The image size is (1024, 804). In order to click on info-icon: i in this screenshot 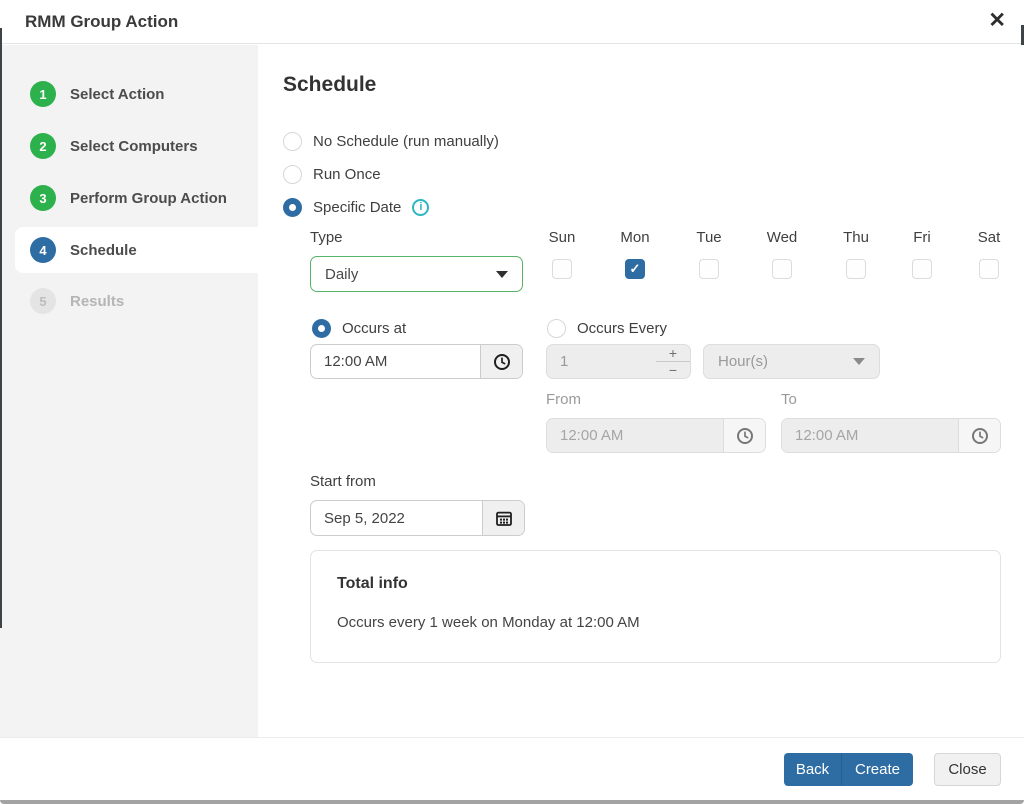, I will do `click(421, 207)`.